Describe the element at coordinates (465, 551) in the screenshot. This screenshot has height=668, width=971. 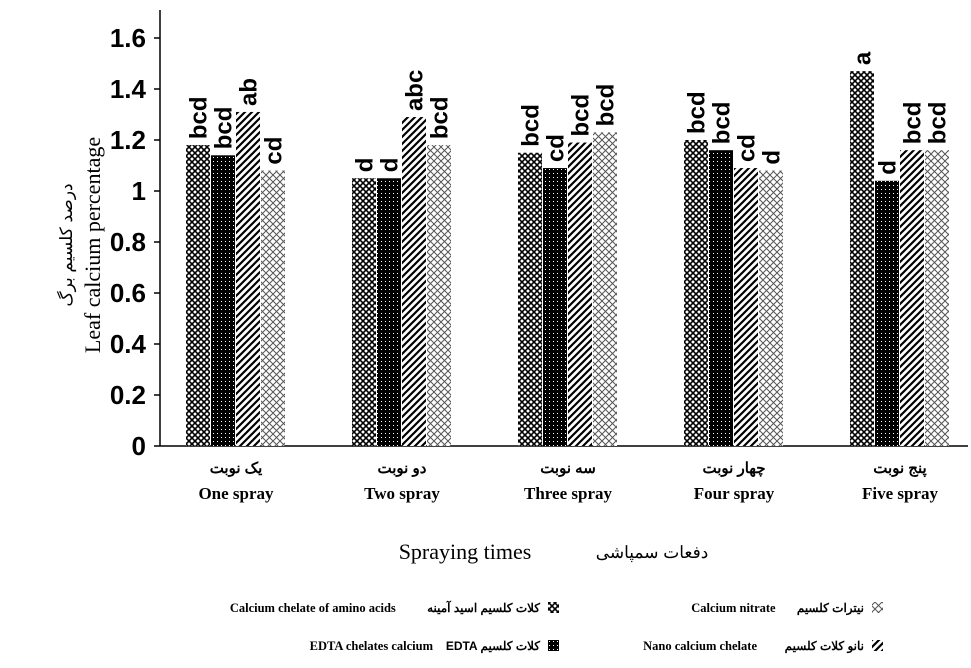
I see `x-axis-title: Spraying times` at that location.